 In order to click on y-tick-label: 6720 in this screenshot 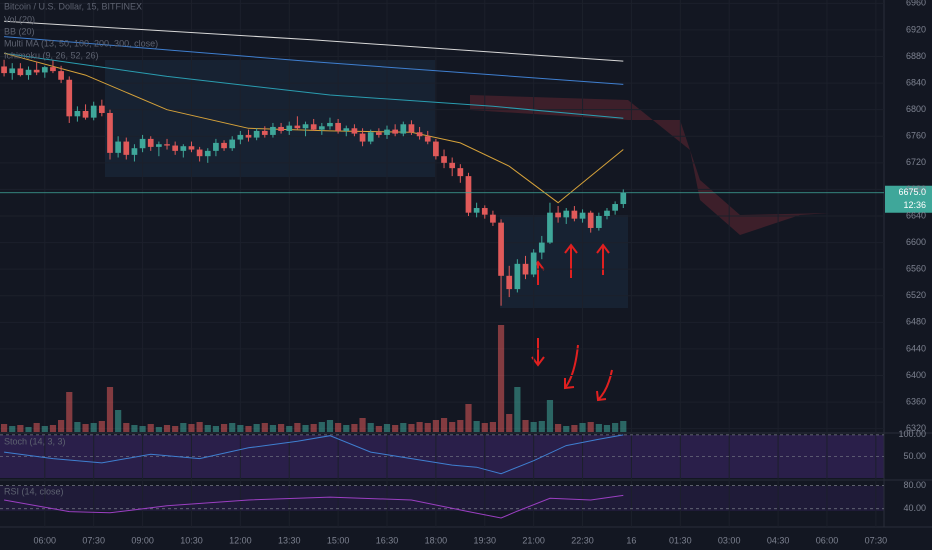, I will do `click(916, 162)`.